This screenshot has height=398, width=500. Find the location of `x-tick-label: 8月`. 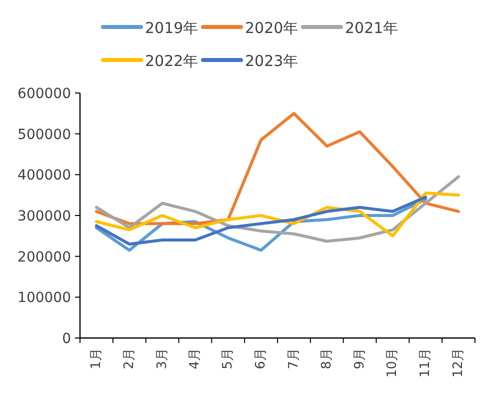

x-tick-label: 8月 is located at coordinates (326, 359).